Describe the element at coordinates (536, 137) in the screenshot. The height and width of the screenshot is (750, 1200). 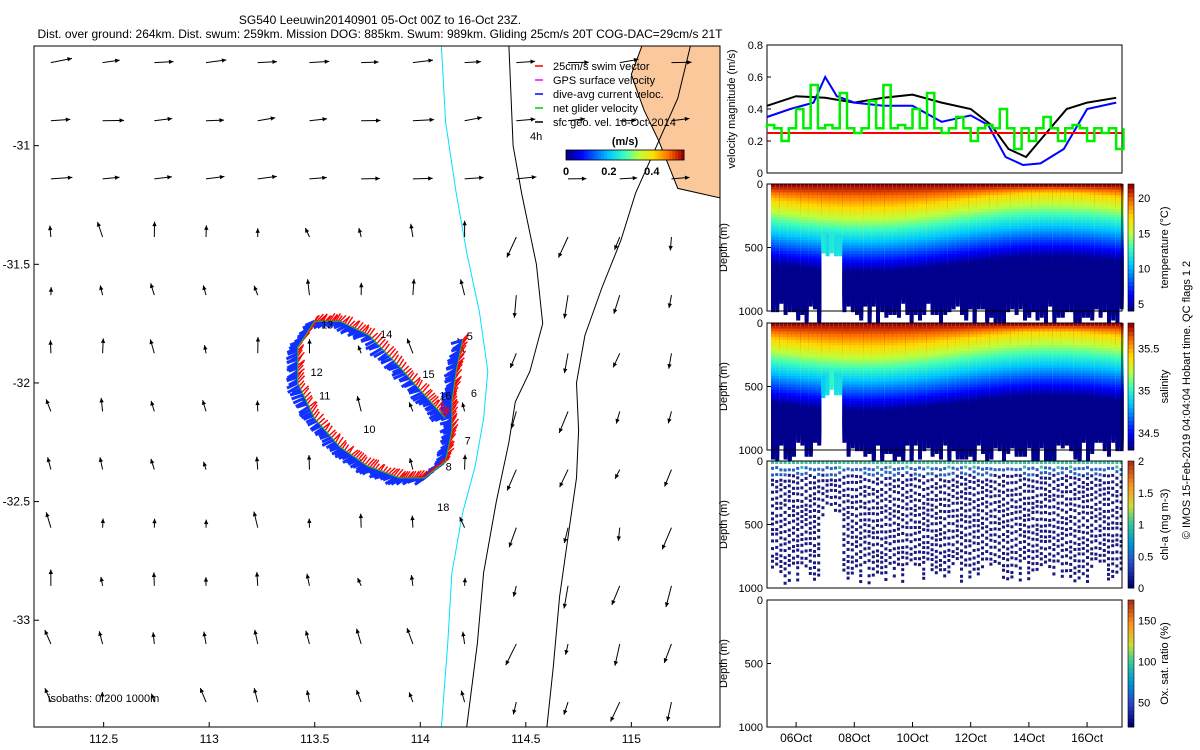
I see `legend-time-label: 4h` at that location.